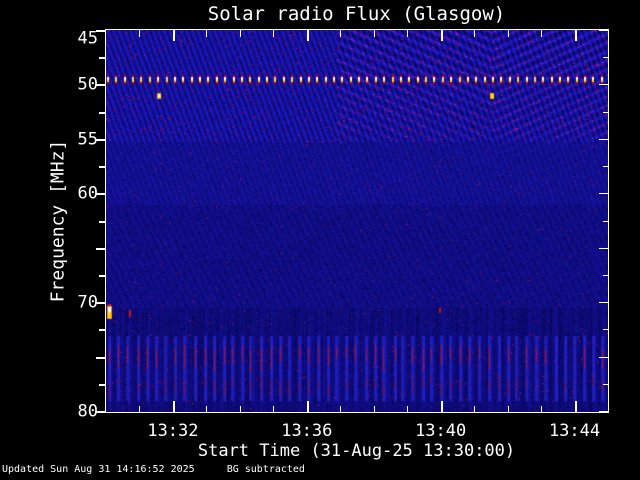  I want to click on y-tick-label: 45, so click(87, 38).